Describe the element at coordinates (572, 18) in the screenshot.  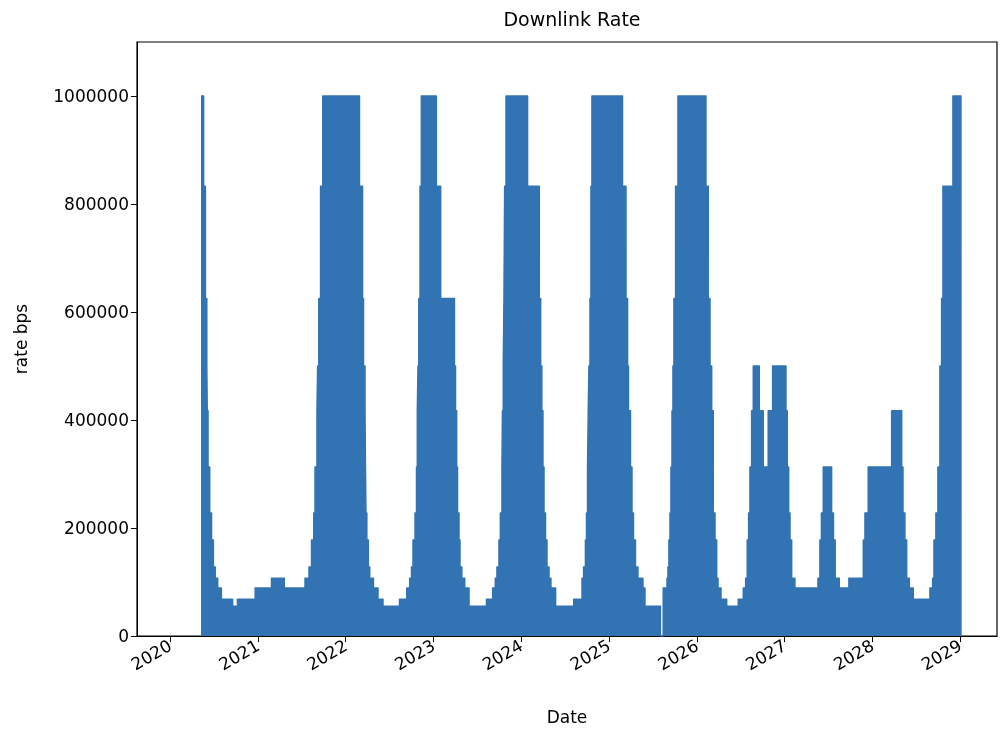
I see `chart-title: Downlink Rate` at that location.